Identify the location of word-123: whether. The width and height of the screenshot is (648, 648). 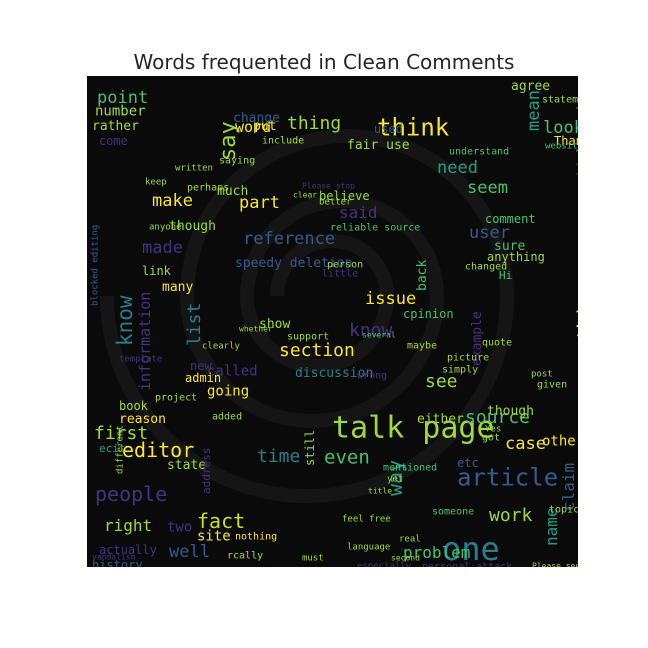
(256, 329).